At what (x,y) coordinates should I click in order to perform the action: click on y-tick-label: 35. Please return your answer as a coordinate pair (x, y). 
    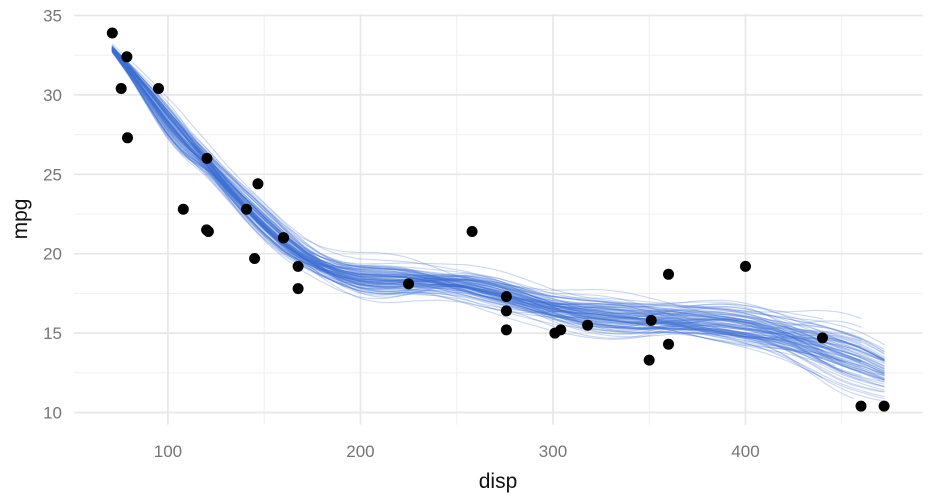
    Looking at the image, I should click on (52, 15).